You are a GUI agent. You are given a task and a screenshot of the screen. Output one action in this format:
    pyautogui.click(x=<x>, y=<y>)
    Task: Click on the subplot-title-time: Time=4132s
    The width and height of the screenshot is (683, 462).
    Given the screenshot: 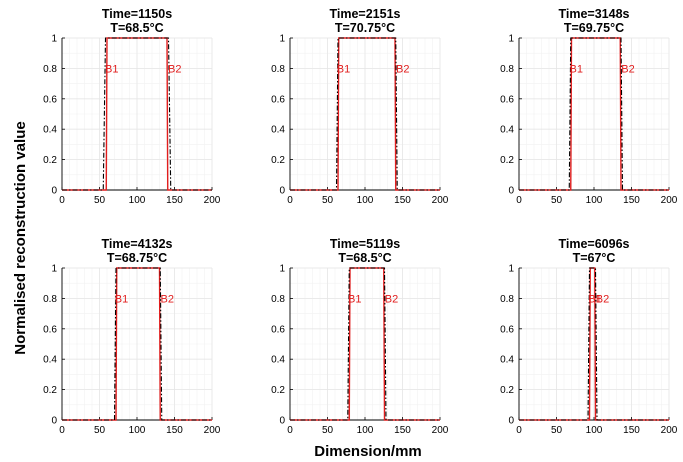 What is the action you would take?
    pyautogui.click(x=136, y=244)
    